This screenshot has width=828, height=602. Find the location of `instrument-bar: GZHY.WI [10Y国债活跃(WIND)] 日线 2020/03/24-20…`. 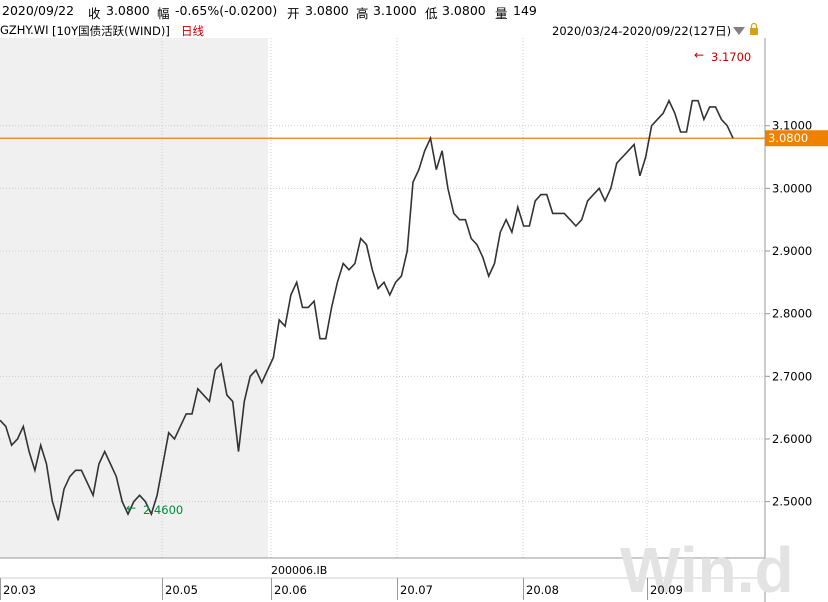

instrument-bar: GZHY.WI [10Y国债活跃(WIND)] 日线 2020/03/24-20… is located at coordinates (414, 30).